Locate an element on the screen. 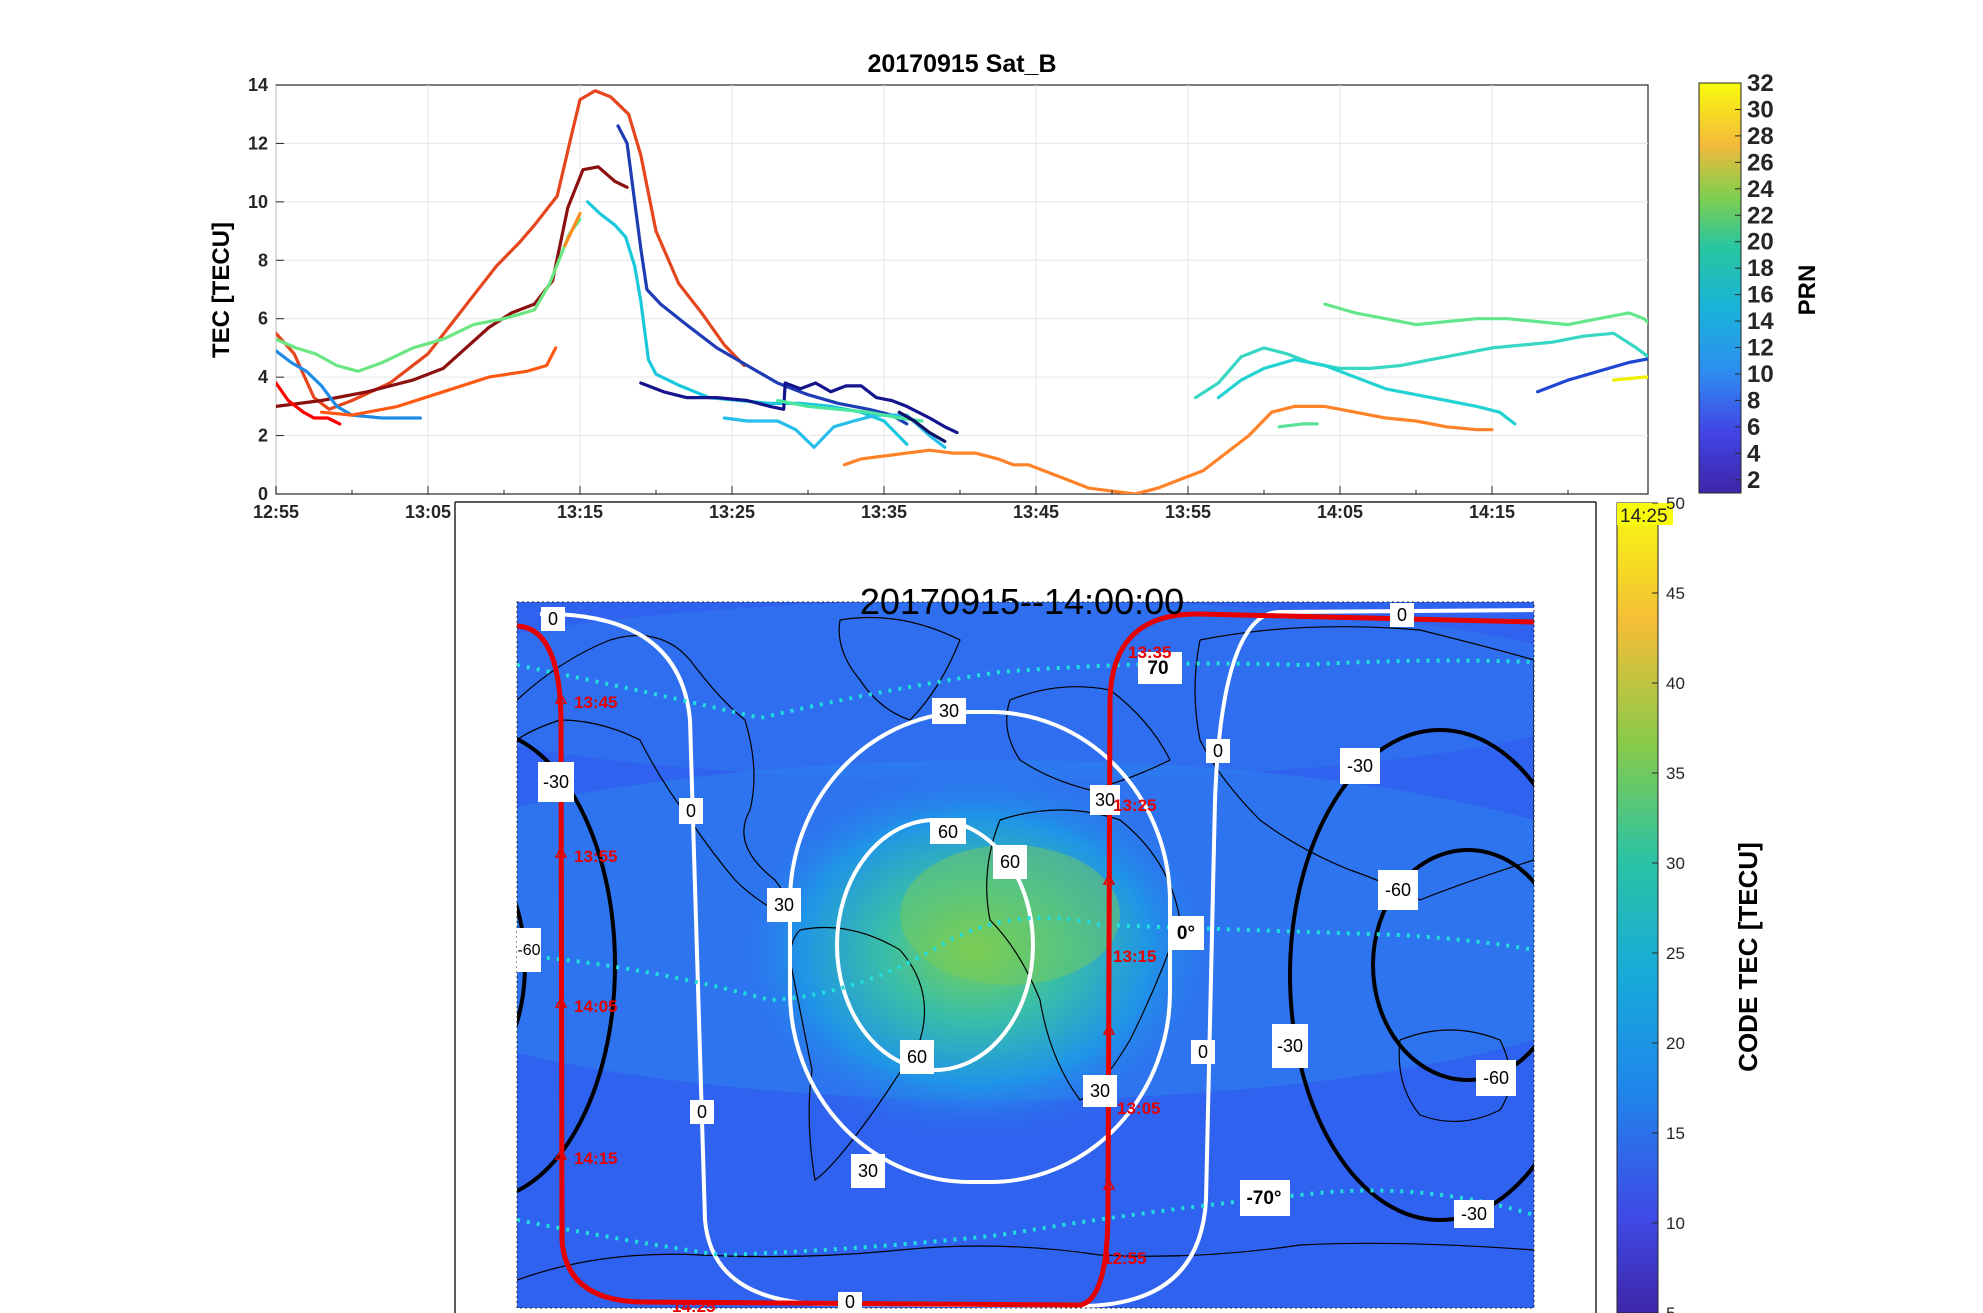  x-tick-label: 13:05 is located at coordinates (428, 512).